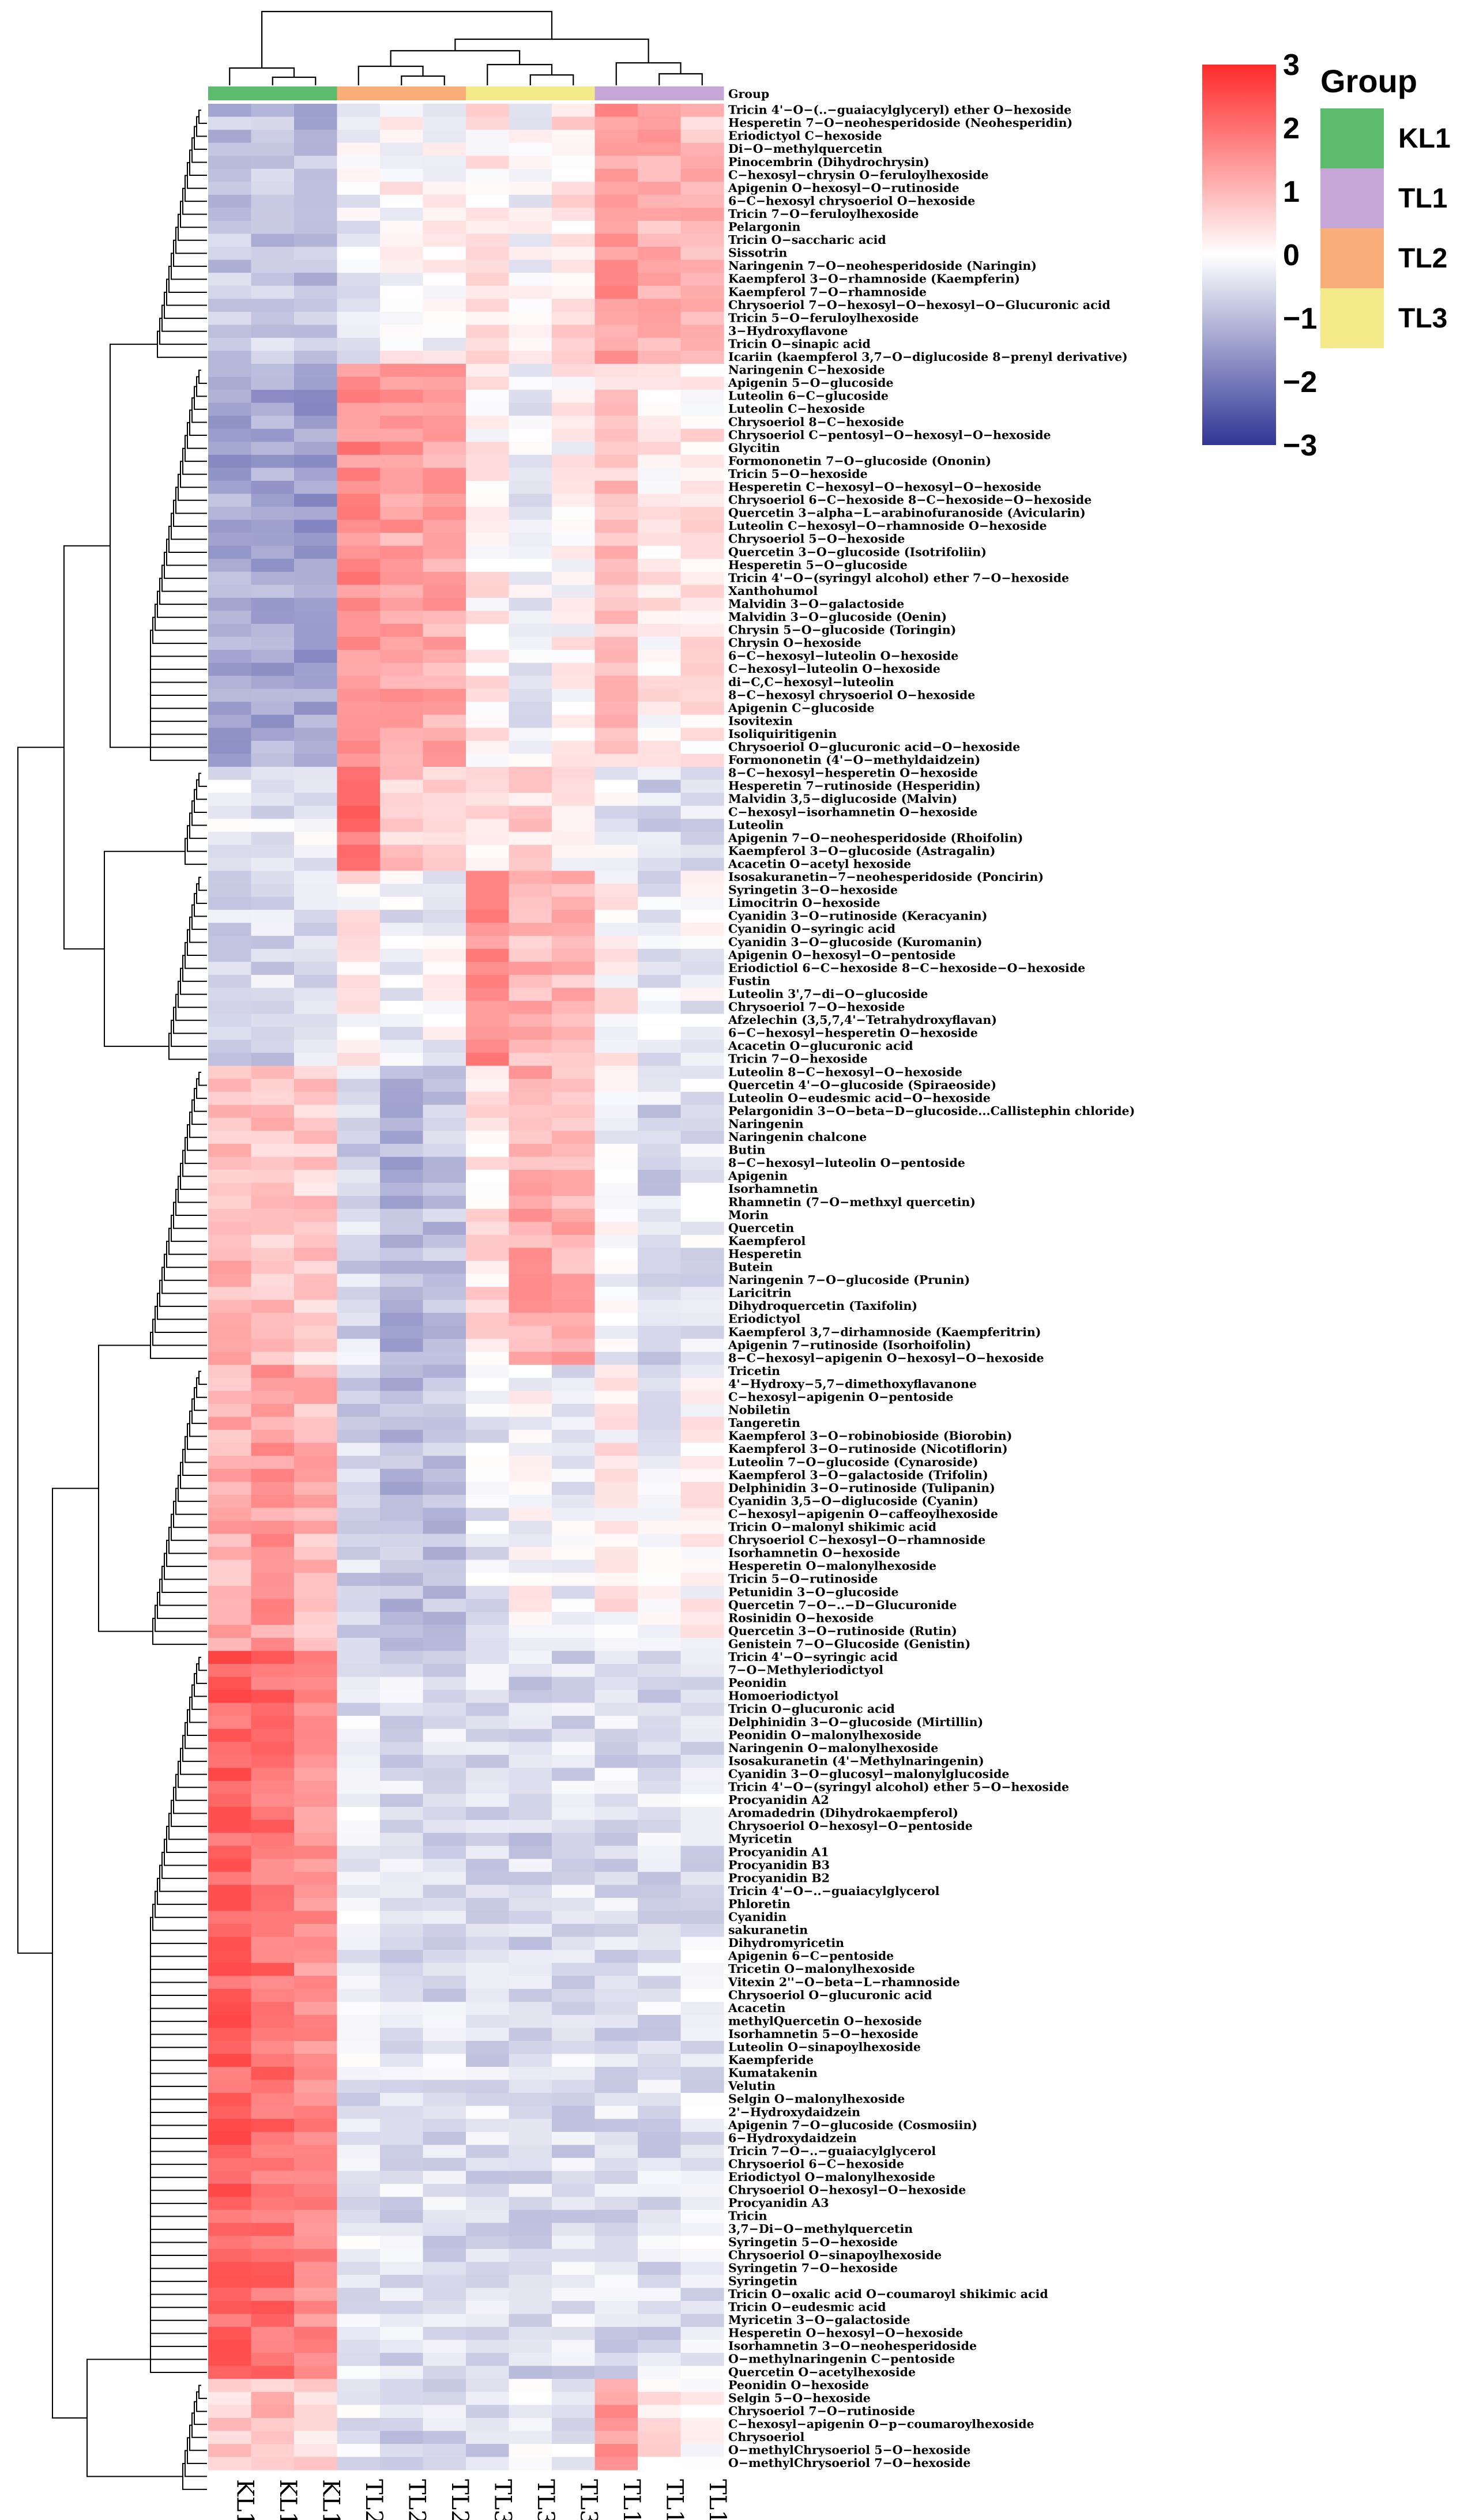 This screenshot has height=2520, width=1464. I want to click on dendrogram-branch, so click(201, 2401).